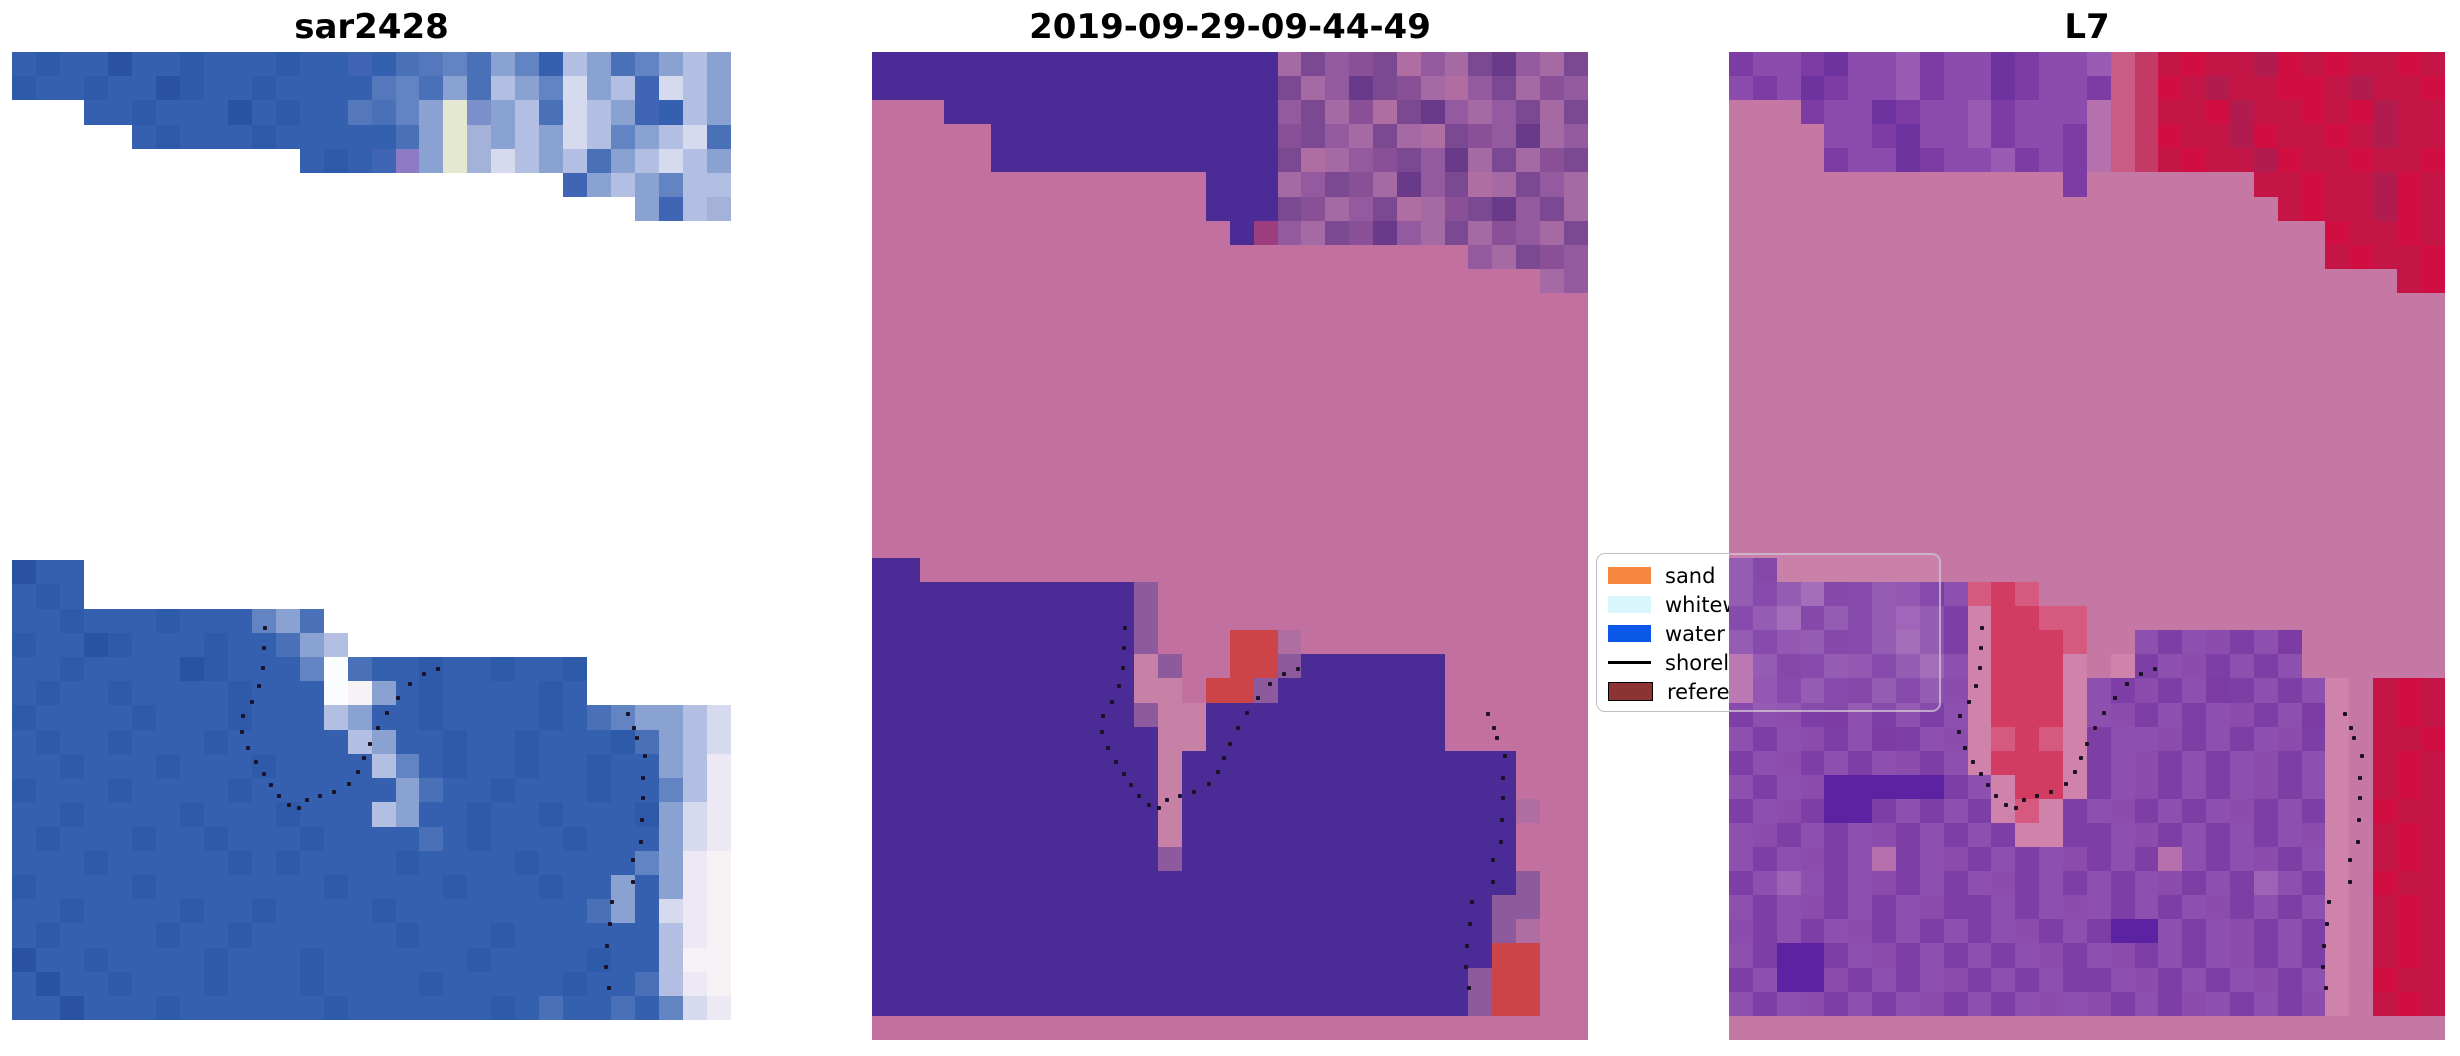 The image size is (2460, 1056). I want to click on legend-item-water: water, so click(1774, 633).